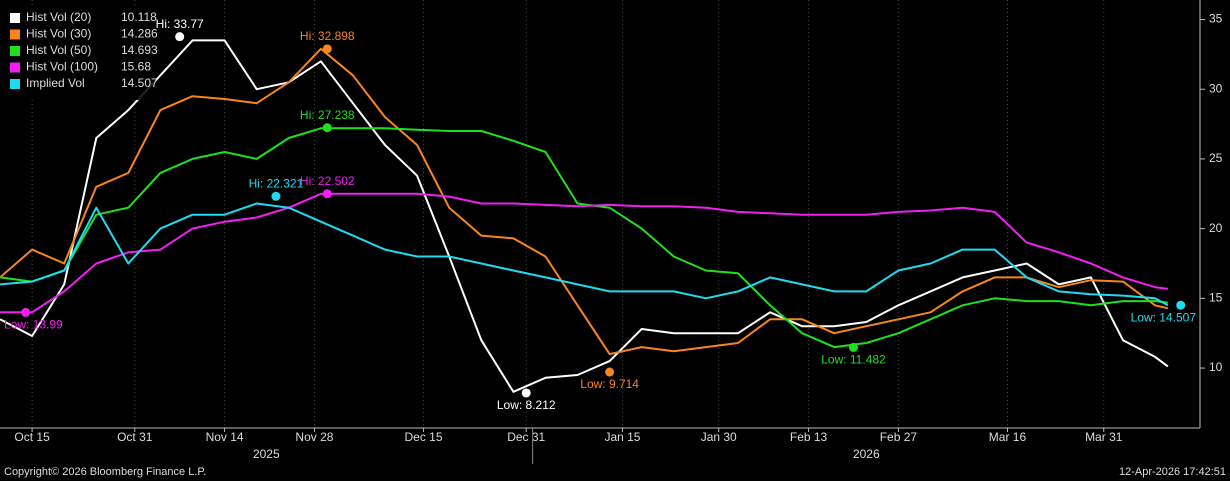  Describe the element at coordinates (327, 181) in the screenshot. I see `annotation-label: Hi: 22.502` at that location.